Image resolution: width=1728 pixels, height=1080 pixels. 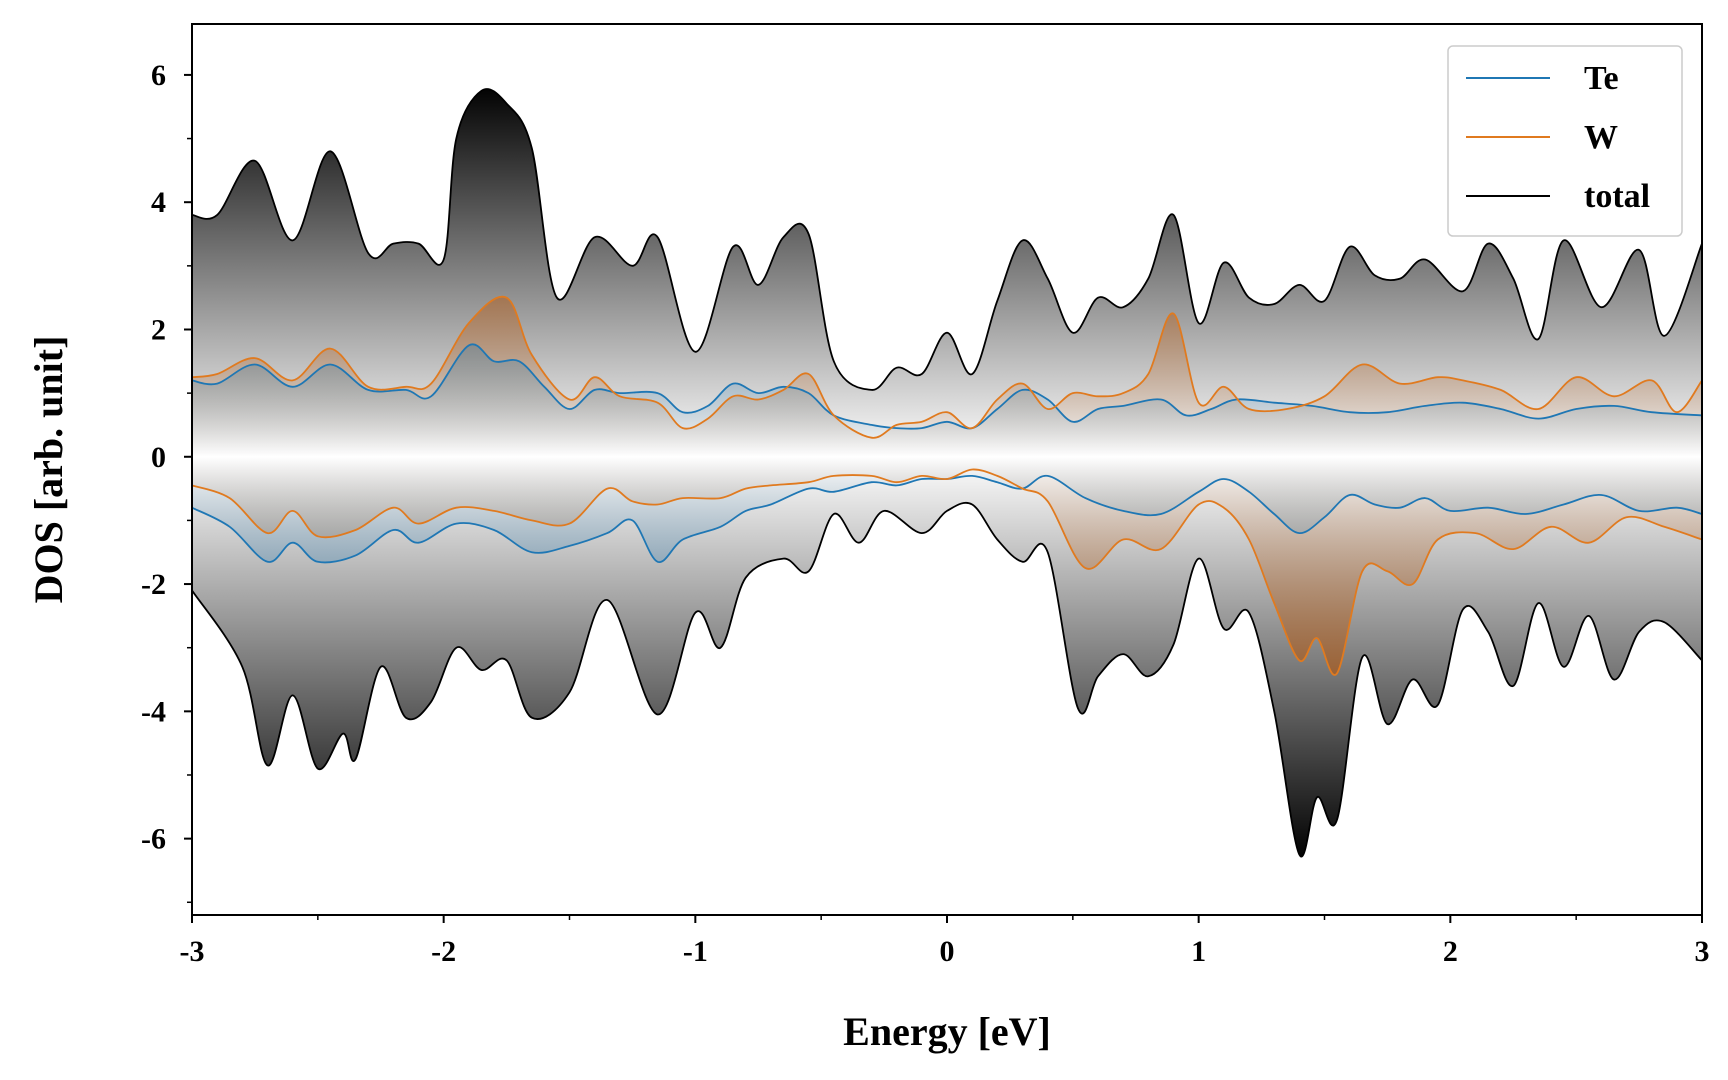 What do you see at coordinates (1450, 951) in the screenshot?
I see `x-tick-label: 2` at bounding box center [1450, 951].